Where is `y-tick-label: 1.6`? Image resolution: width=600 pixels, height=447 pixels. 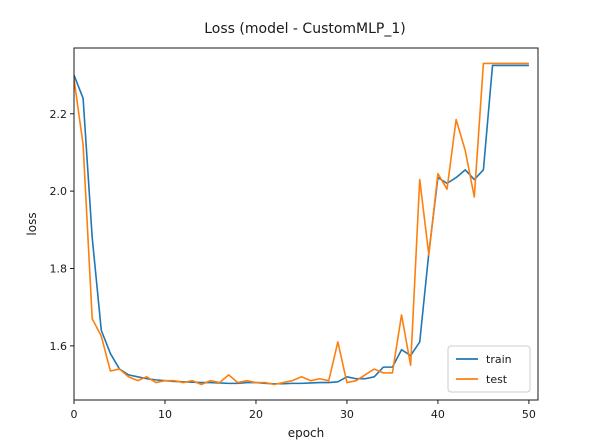 y-tick-label: 1.6 is located at coordinates (59, 346).